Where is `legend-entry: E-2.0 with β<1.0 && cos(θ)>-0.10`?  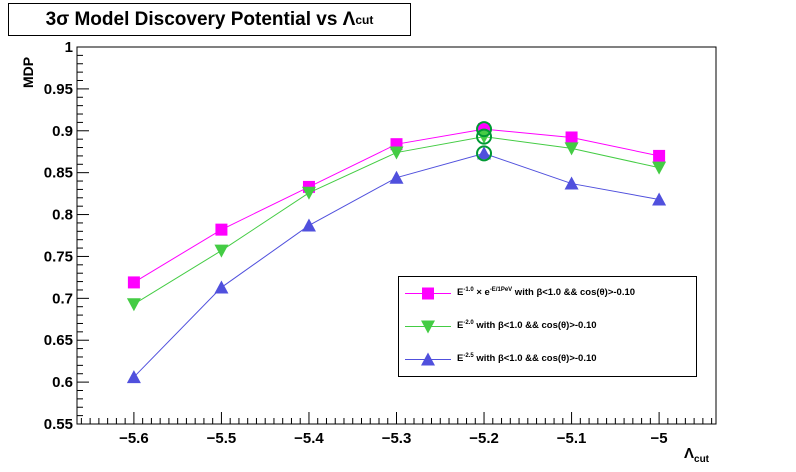
legend-entry: E-2.0 with β<1.0 && cos(θ)>-0.10 is located at coordinates (547, 326).